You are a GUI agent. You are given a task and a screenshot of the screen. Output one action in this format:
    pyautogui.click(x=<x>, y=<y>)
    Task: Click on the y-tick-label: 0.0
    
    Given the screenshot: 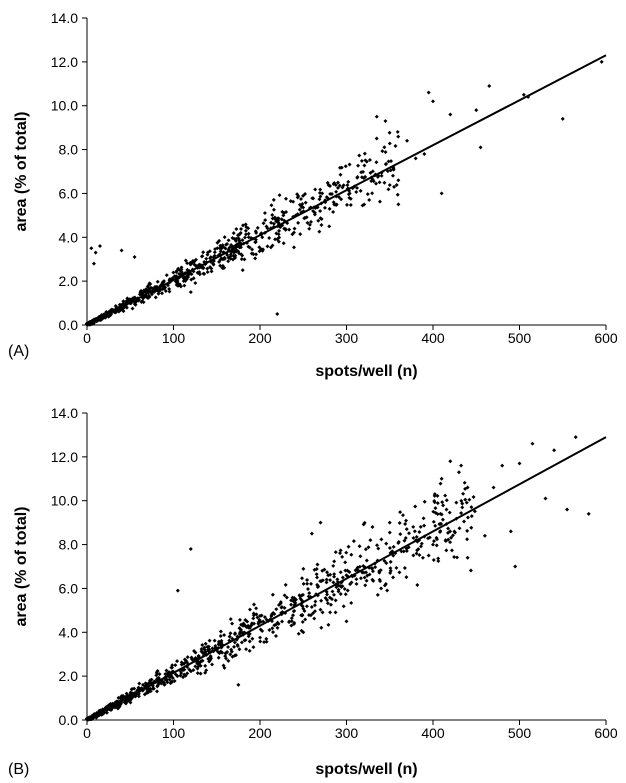 What is the action you would take?
    pyautogui.click(x=69, y=325)
    